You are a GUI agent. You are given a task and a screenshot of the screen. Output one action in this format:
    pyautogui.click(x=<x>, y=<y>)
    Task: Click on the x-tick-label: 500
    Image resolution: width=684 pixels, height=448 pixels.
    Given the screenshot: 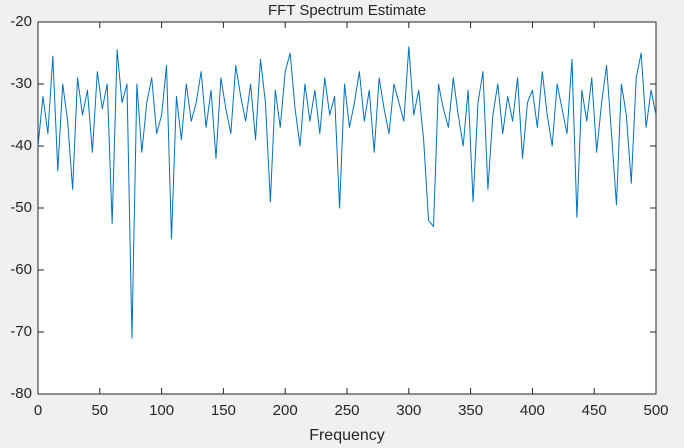 What is the action you would take?
    pyautogui.click(x=655, y=410)
    